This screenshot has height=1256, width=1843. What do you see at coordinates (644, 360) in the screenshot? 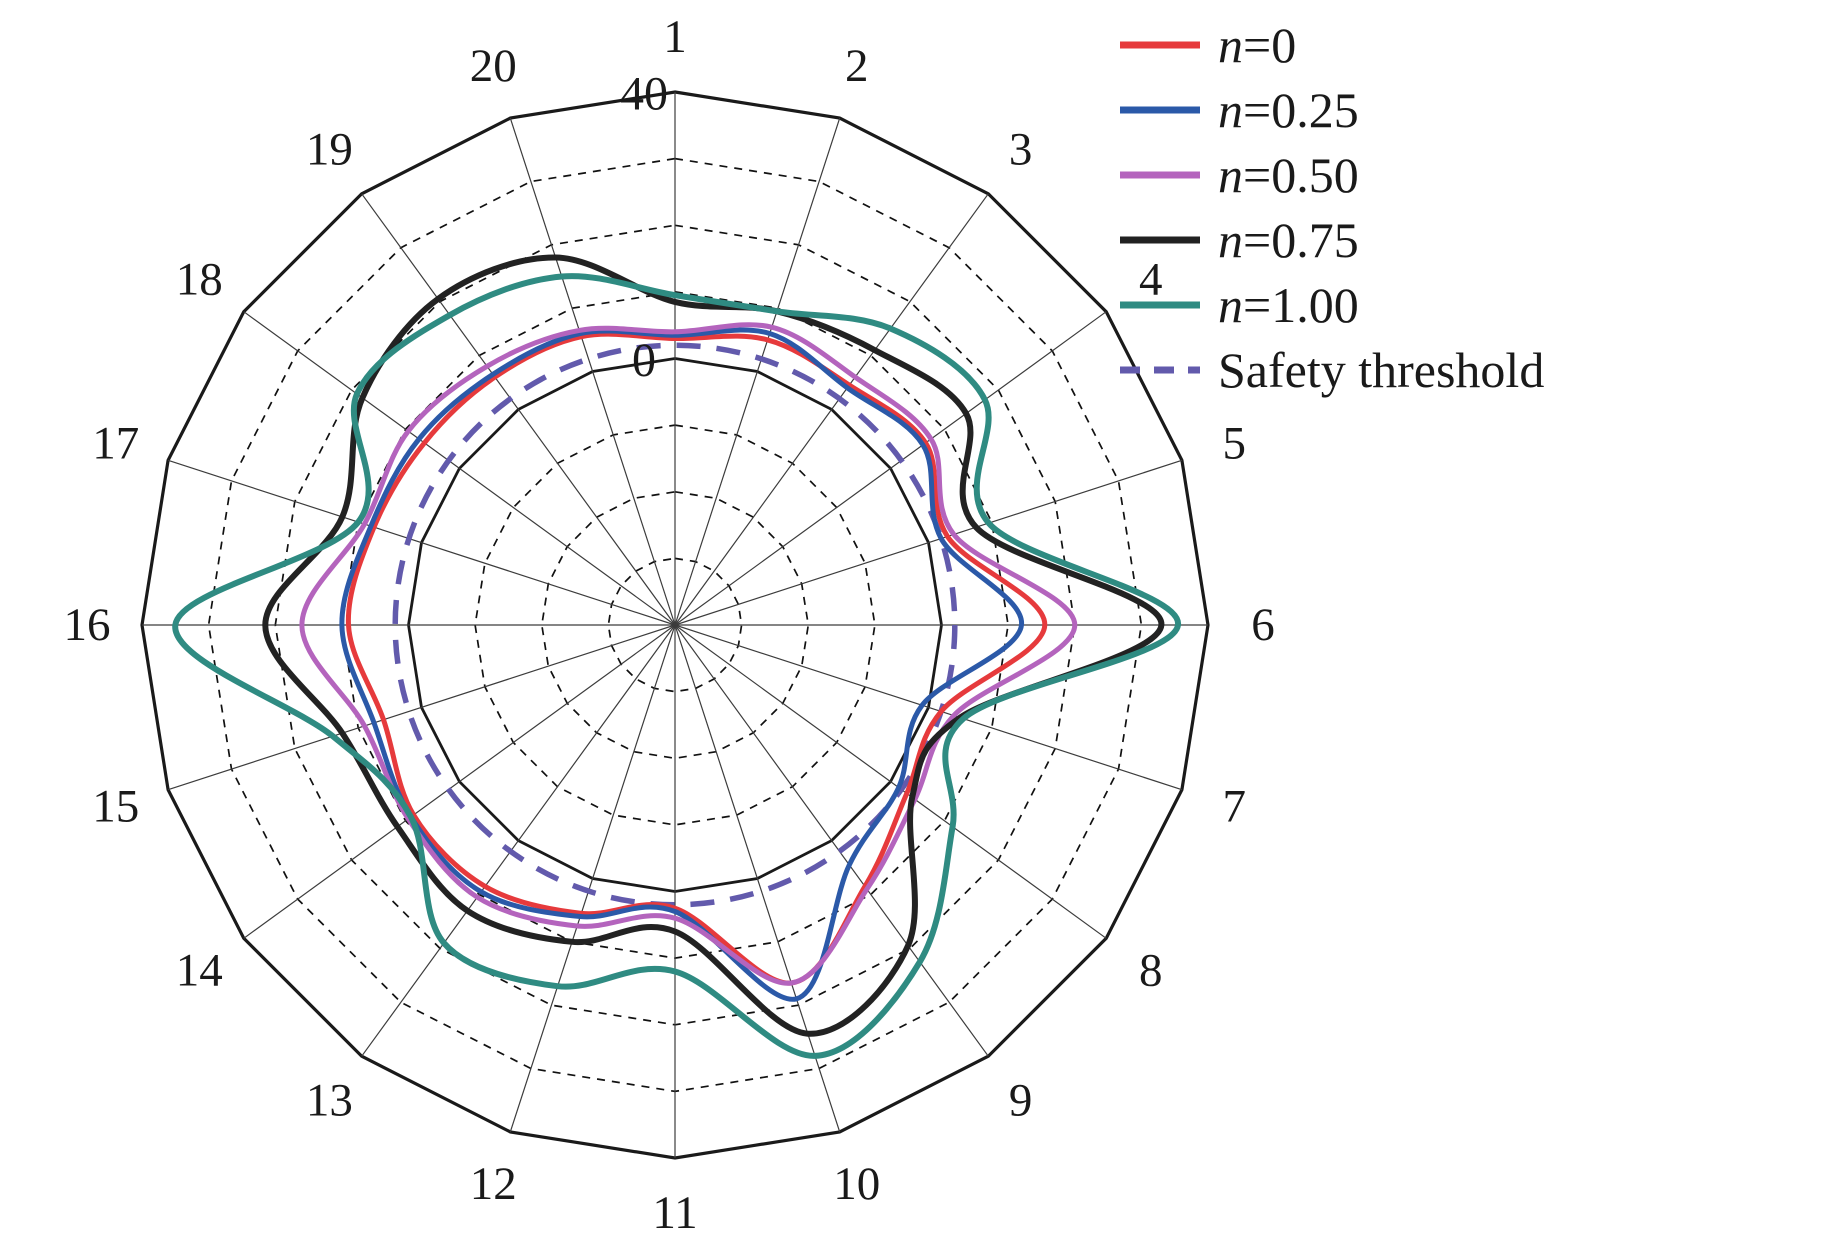
I see `radial-tick-label-0: 0` at bounding box center [644, 360].